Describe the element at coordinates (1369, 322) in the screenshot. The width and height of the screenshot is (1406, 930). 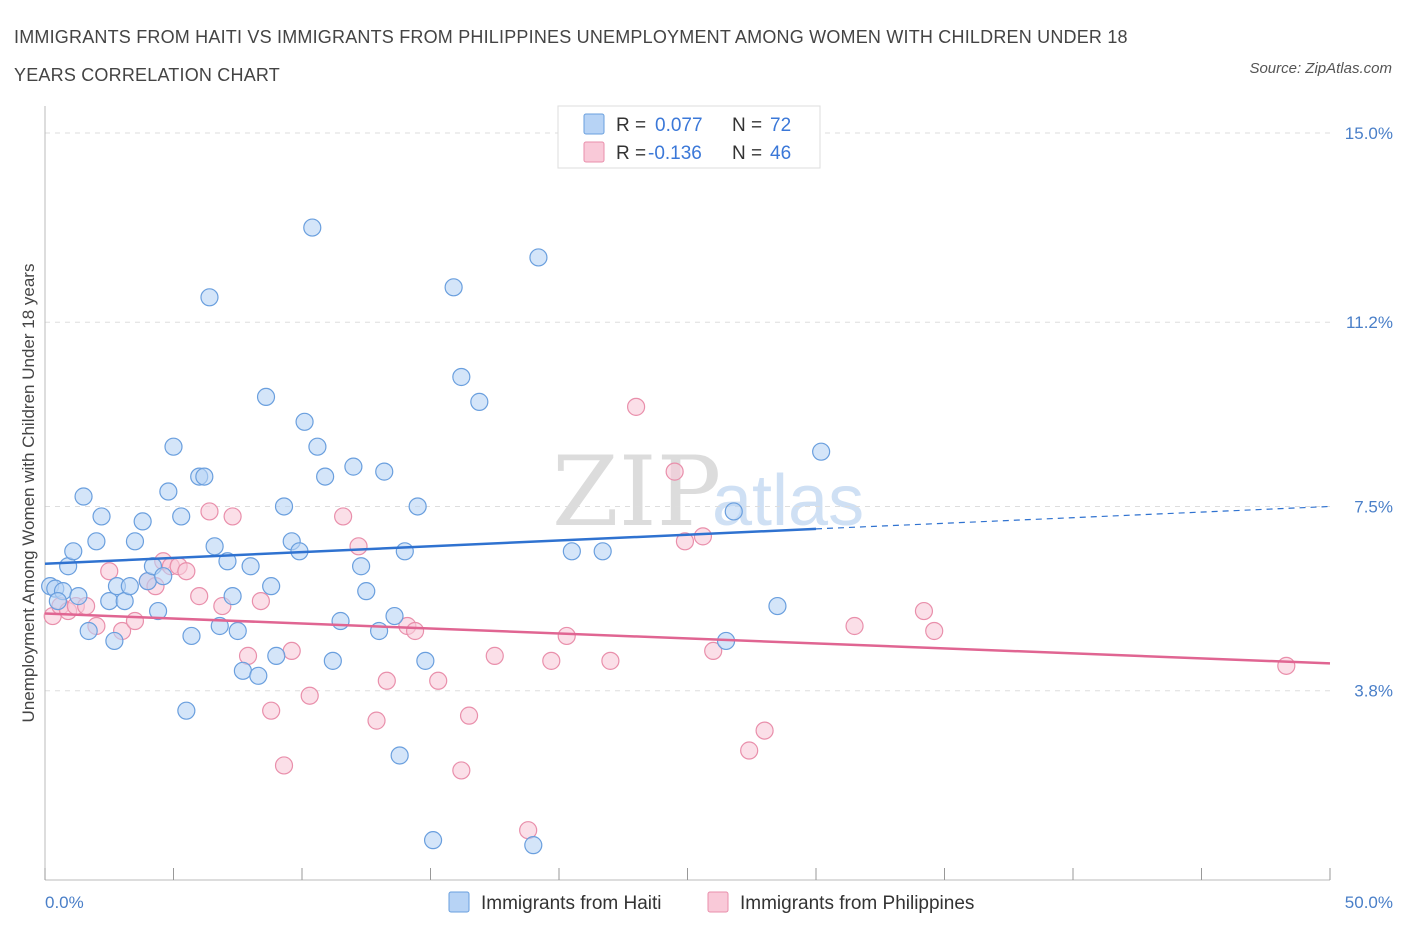
I see `y-tick-label: 11.2%` at that location.